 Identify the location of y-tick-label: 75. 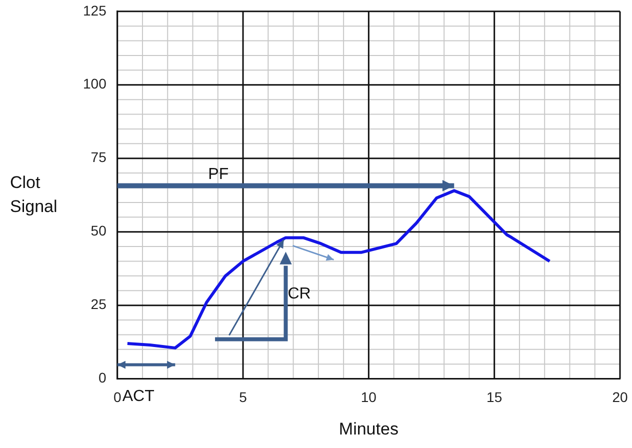
(98, 157).